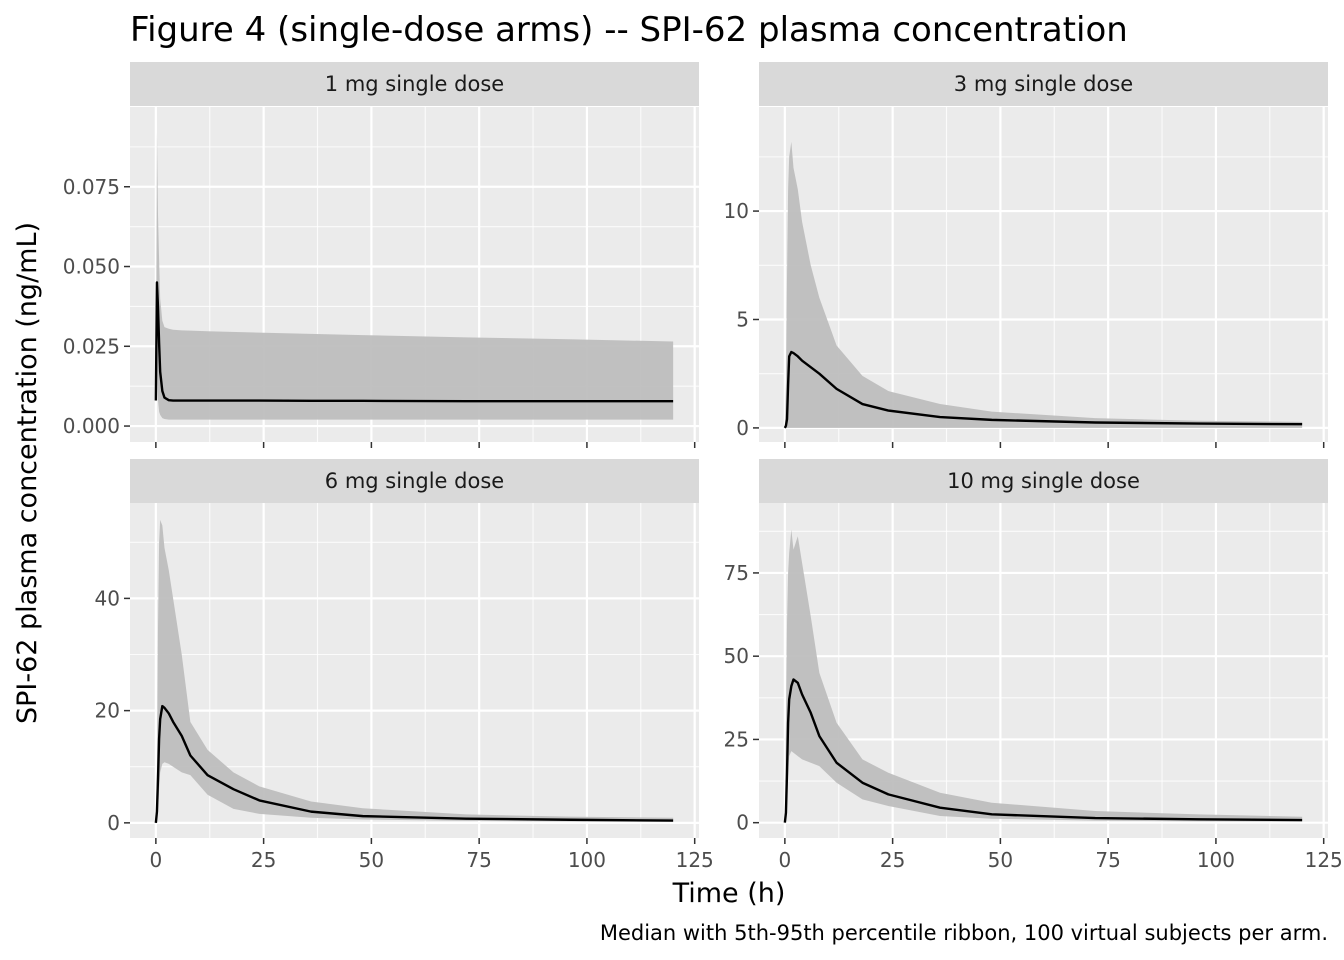 This screenshot has width=1344, height=960. What do you see at coordinates (107, 598) in the screenshot?
I see `y-tick-label: 40` at bounding box center [107, 598].